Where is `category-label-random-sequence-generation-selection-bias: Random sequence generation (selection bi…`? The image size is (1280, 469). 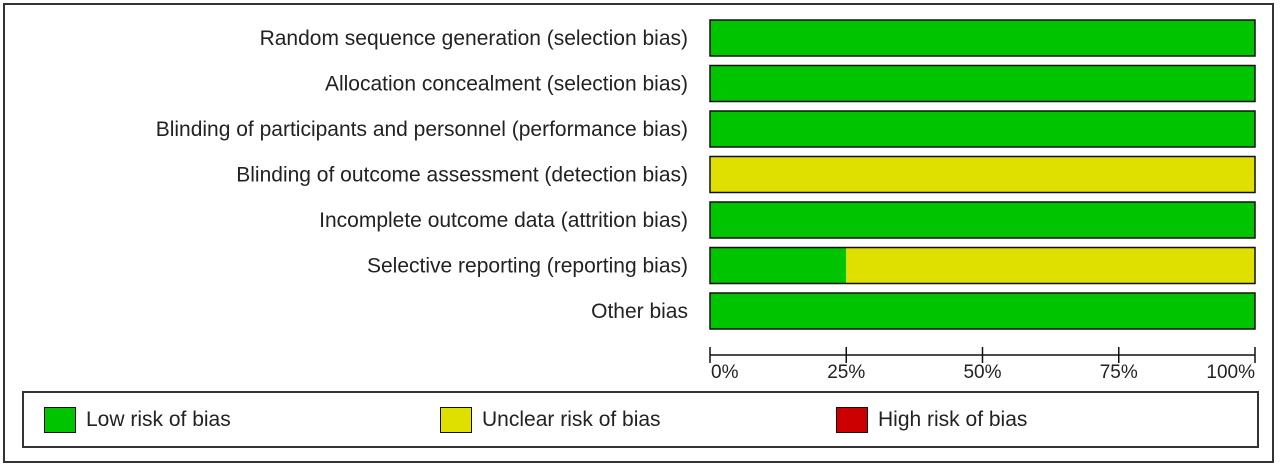
category-label-random-sequence-generation-selection-bias: Random sequence generation (selection bi… is located at coordinates (474, 38).